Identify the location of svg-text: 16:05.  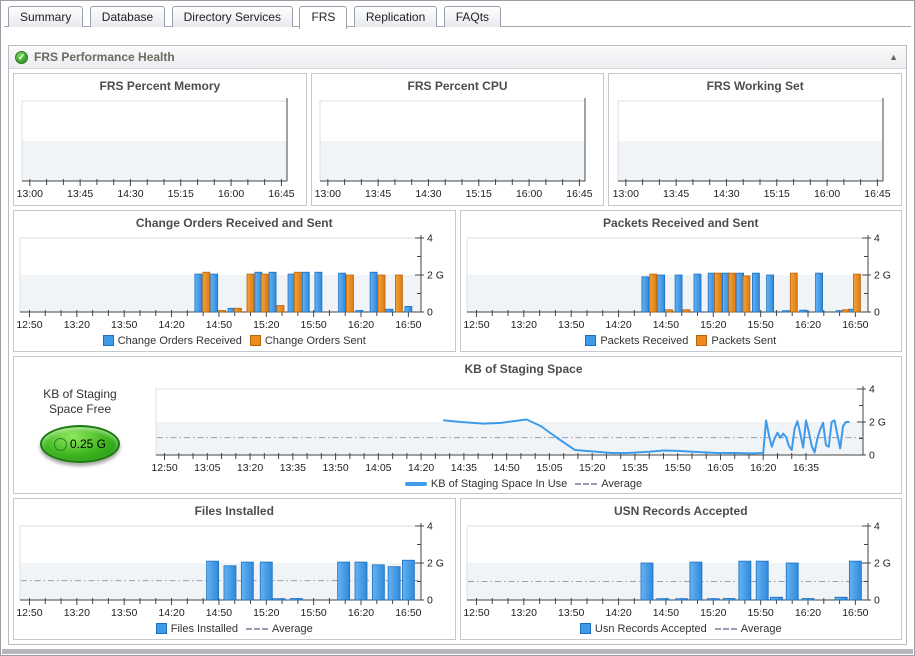
(720, 468).